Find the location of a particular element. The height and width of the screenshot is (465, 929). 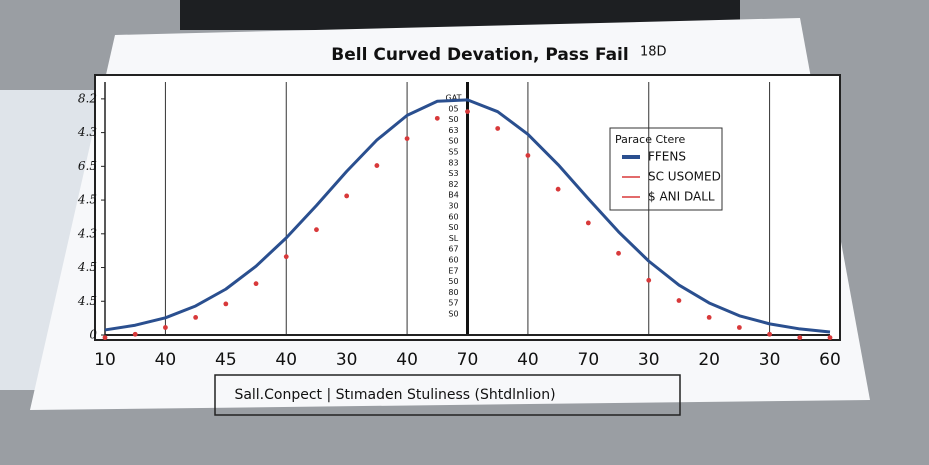

legend-label: FFENS is located at coordinates (667, 157).